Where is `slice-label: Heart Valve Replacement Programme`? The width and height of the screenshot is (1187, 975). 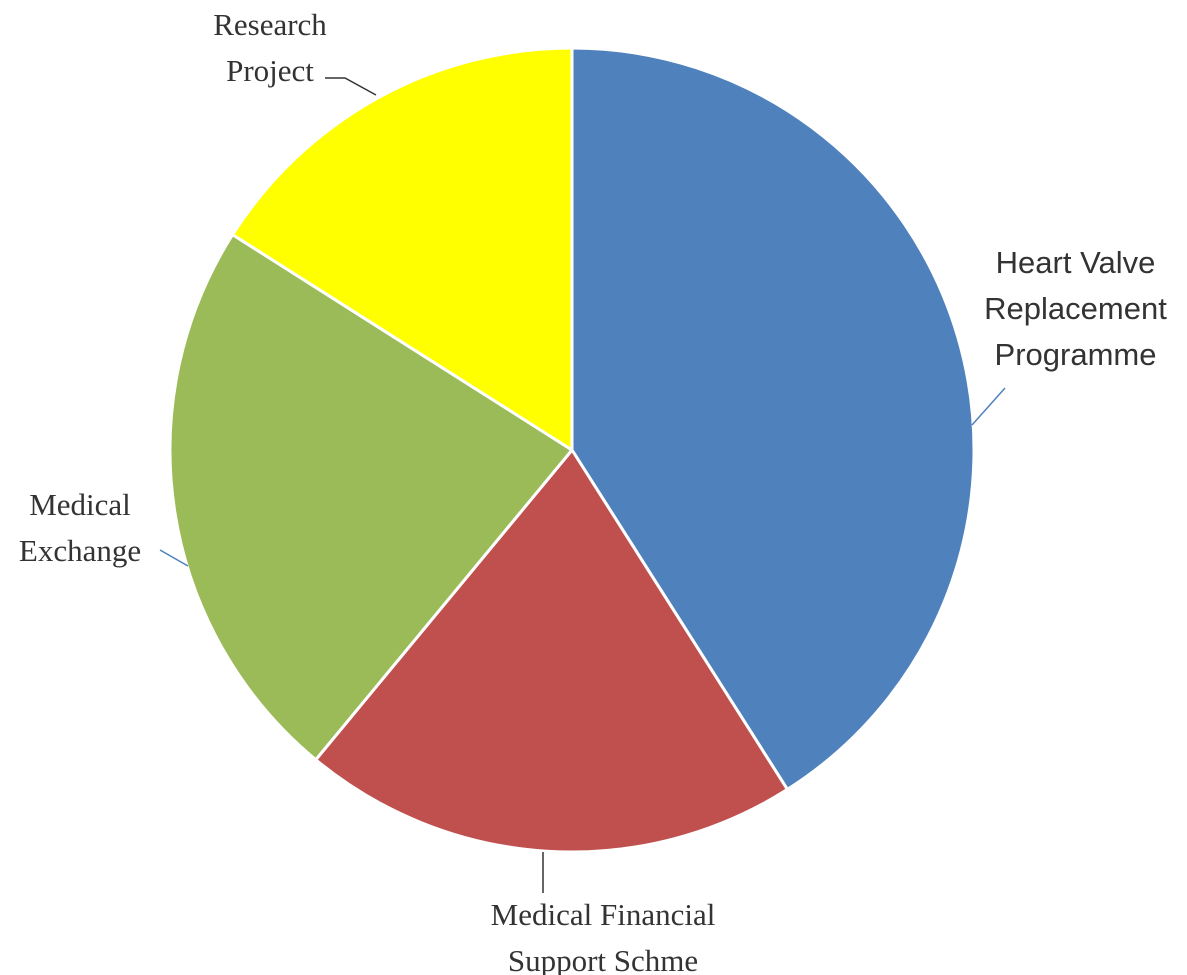
slice-label: Heart Valve Replacement Programme is located at coordinates (1075, 308).